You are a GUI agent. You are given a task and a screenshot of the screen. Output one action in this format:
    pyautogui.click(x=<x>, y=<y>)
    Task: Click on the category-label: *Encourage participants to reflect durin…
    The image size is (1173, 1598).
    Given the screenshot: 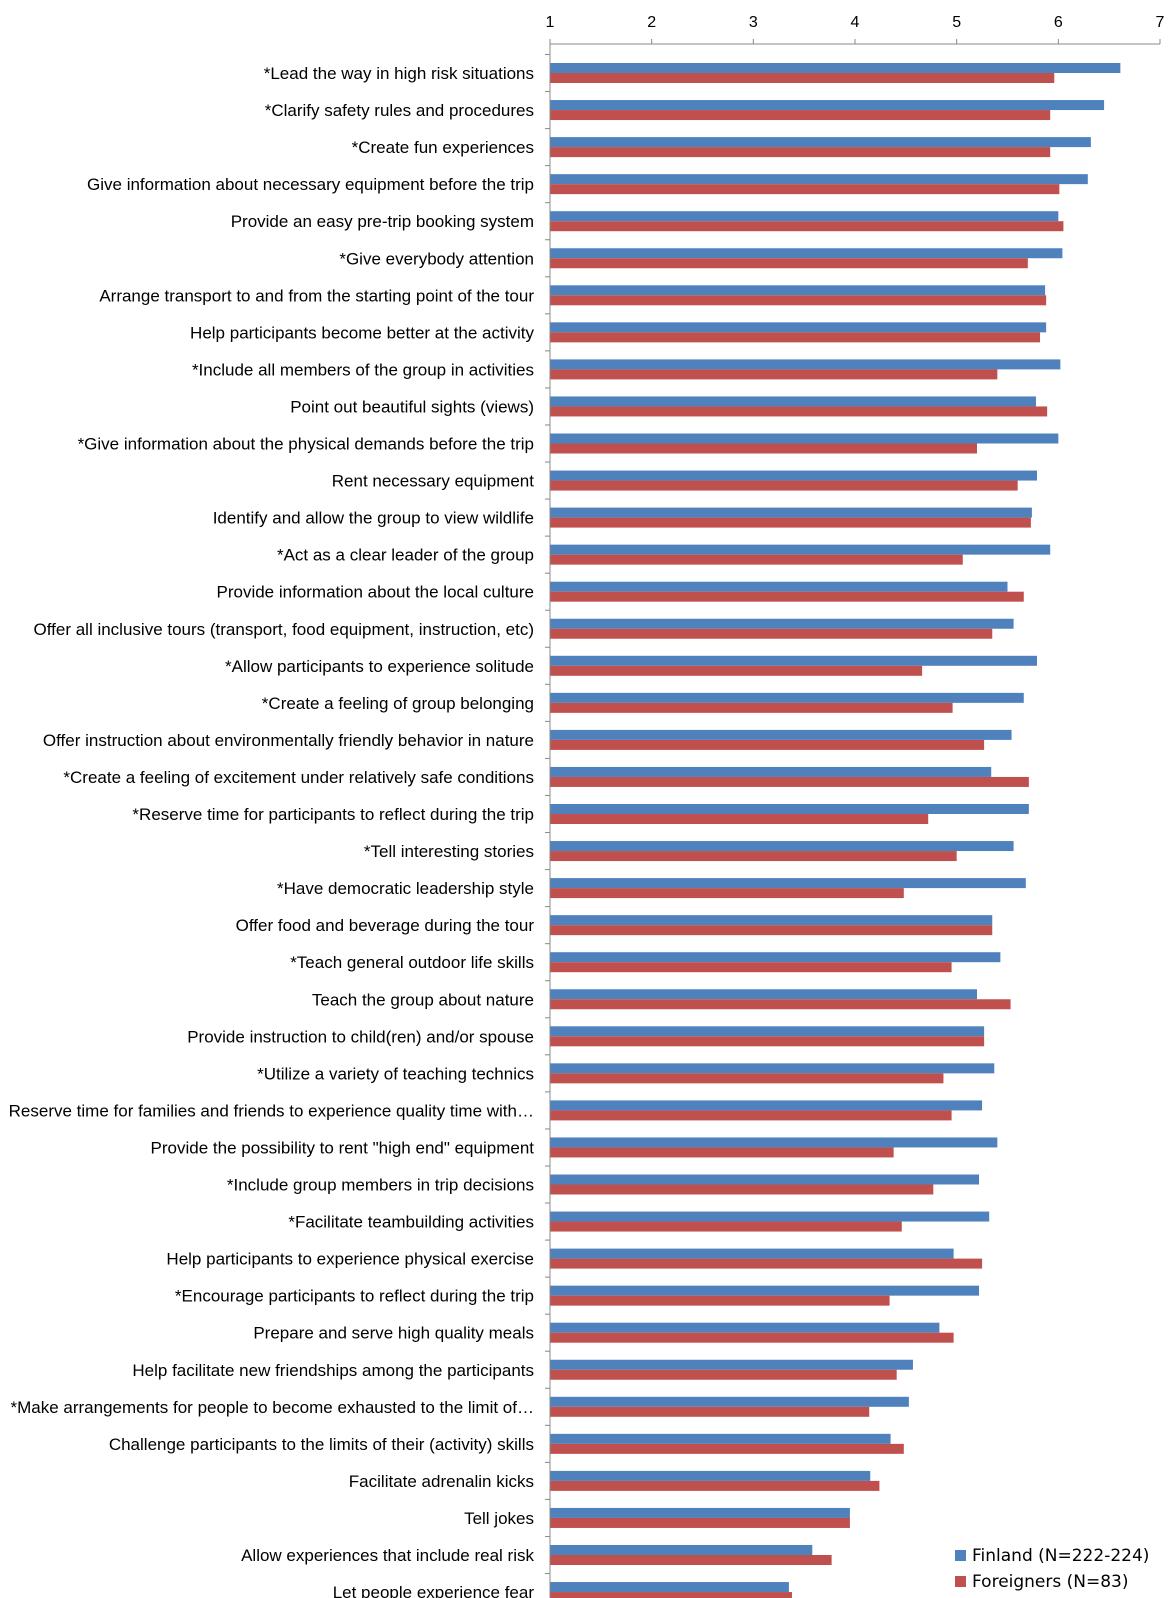 What is the action you would take?
    pyautogui.click(x=354, y=1296)
    